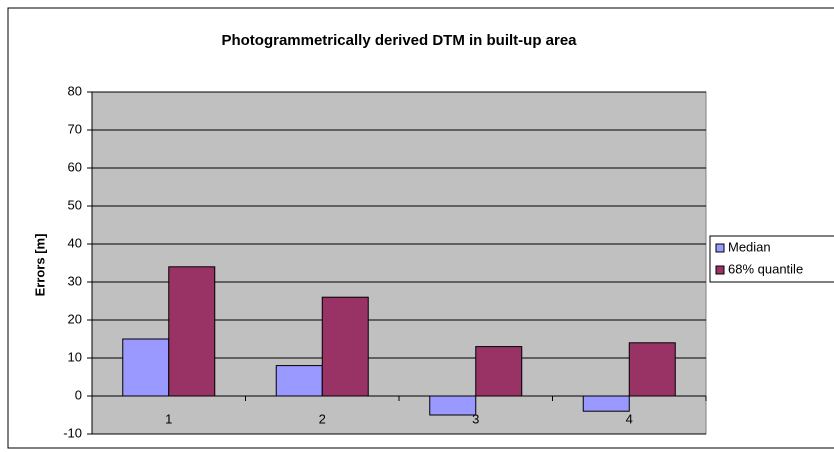 The width and height of the screenshot is (834, 452). Describe the element at coordinates (475, 418) in the screenshot. I see `x-tick-label: 3` at that location.